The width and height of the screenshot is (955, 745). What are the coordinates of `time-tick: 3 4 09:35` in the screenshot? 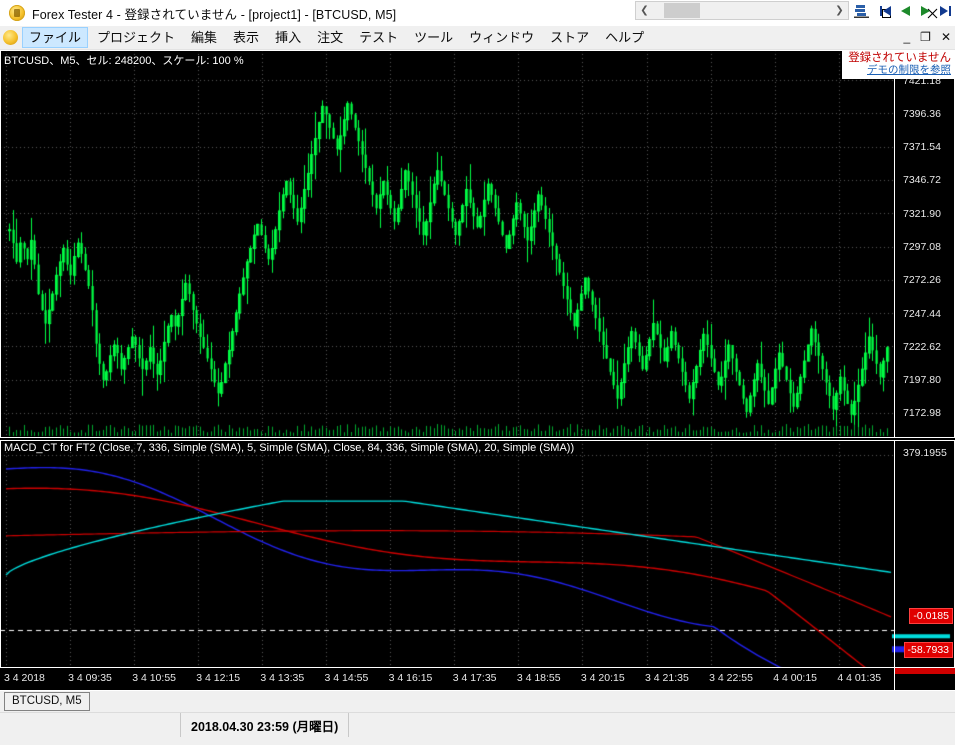 It's located at (90, 678).